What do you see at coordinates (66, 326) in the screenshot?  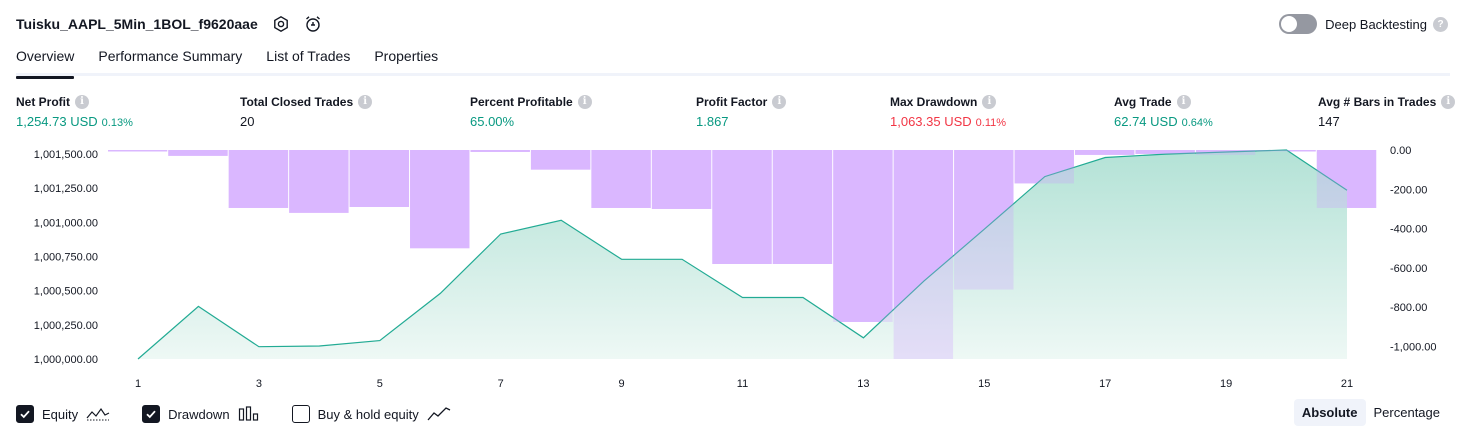 I see `left-axis-tick: 1,000,250.00` at bounding box center [66, 326].